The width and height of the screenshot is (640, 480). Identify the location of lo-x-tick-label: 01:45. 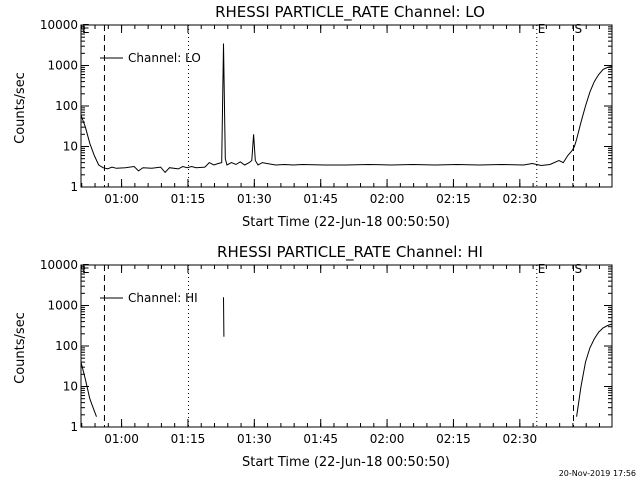
(320, 199).